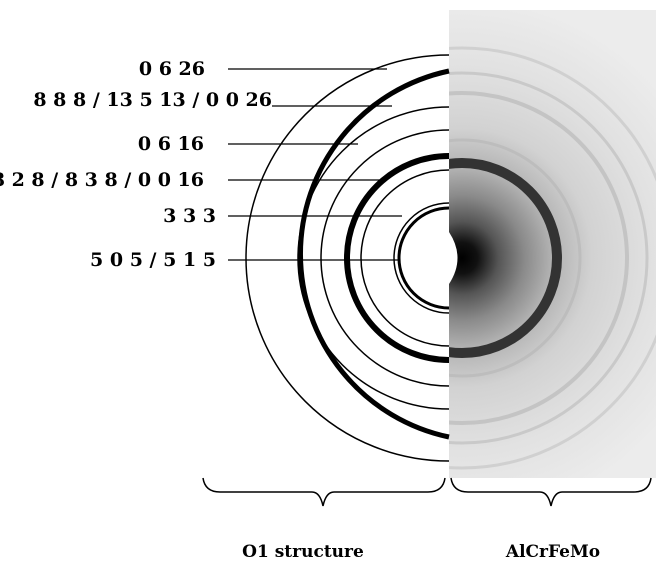  What do you see at coordinates (152, 100) in the screenshot?
I see `label-8-8-8: 8 8 8 / 13 5 13 / 0 0 26` at bounding box center [152, 100].